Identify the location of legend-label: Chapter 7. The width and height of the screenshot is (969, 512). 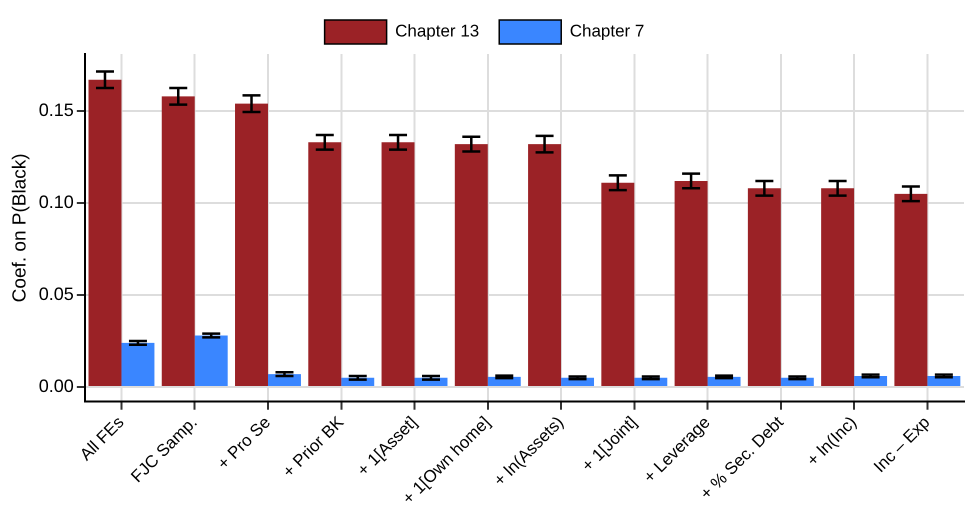
(607, 31).